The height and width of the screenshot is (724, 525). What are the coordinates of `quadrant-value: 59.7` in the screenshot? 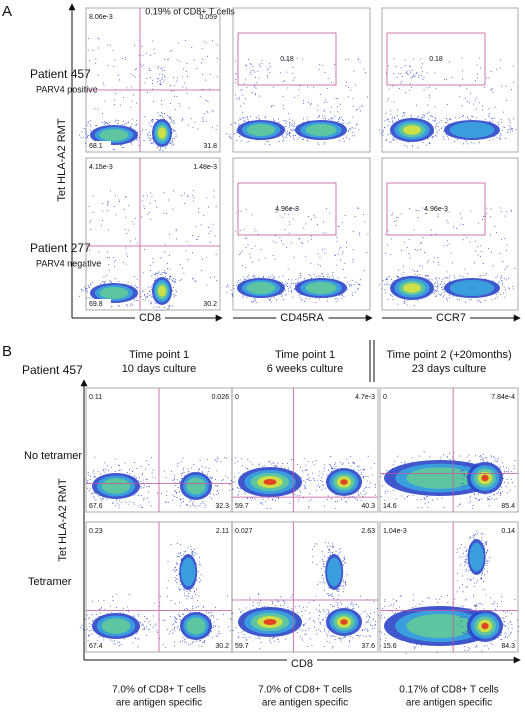 It's located at (242, 506).